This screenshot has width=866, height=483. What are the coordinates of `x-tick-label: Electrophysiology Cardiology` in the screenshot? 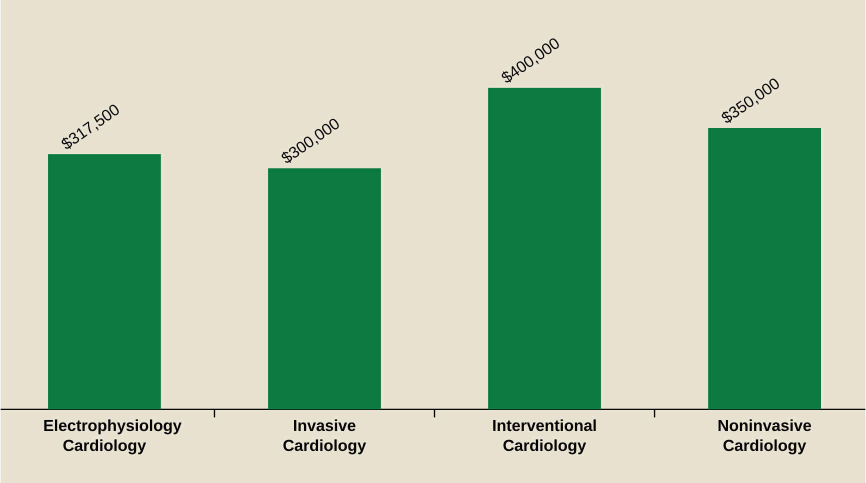 It's located at (113, 436).